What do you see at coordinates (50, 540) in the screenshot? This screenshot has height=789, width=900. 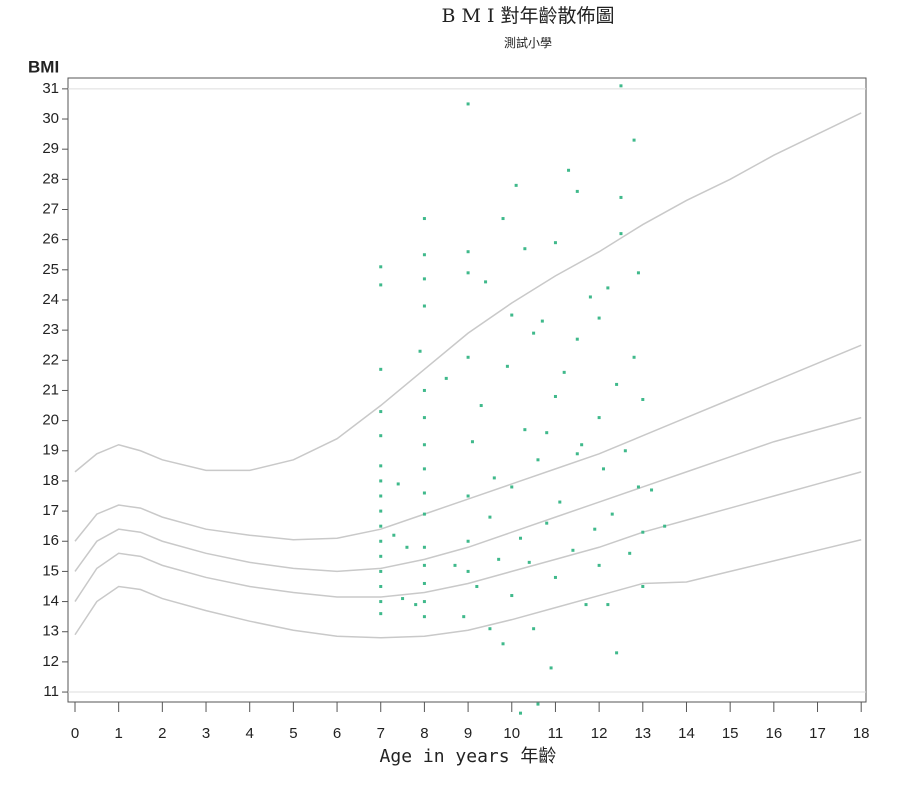 I see `y-tick-label: 16` at bounding box center [50, 540].